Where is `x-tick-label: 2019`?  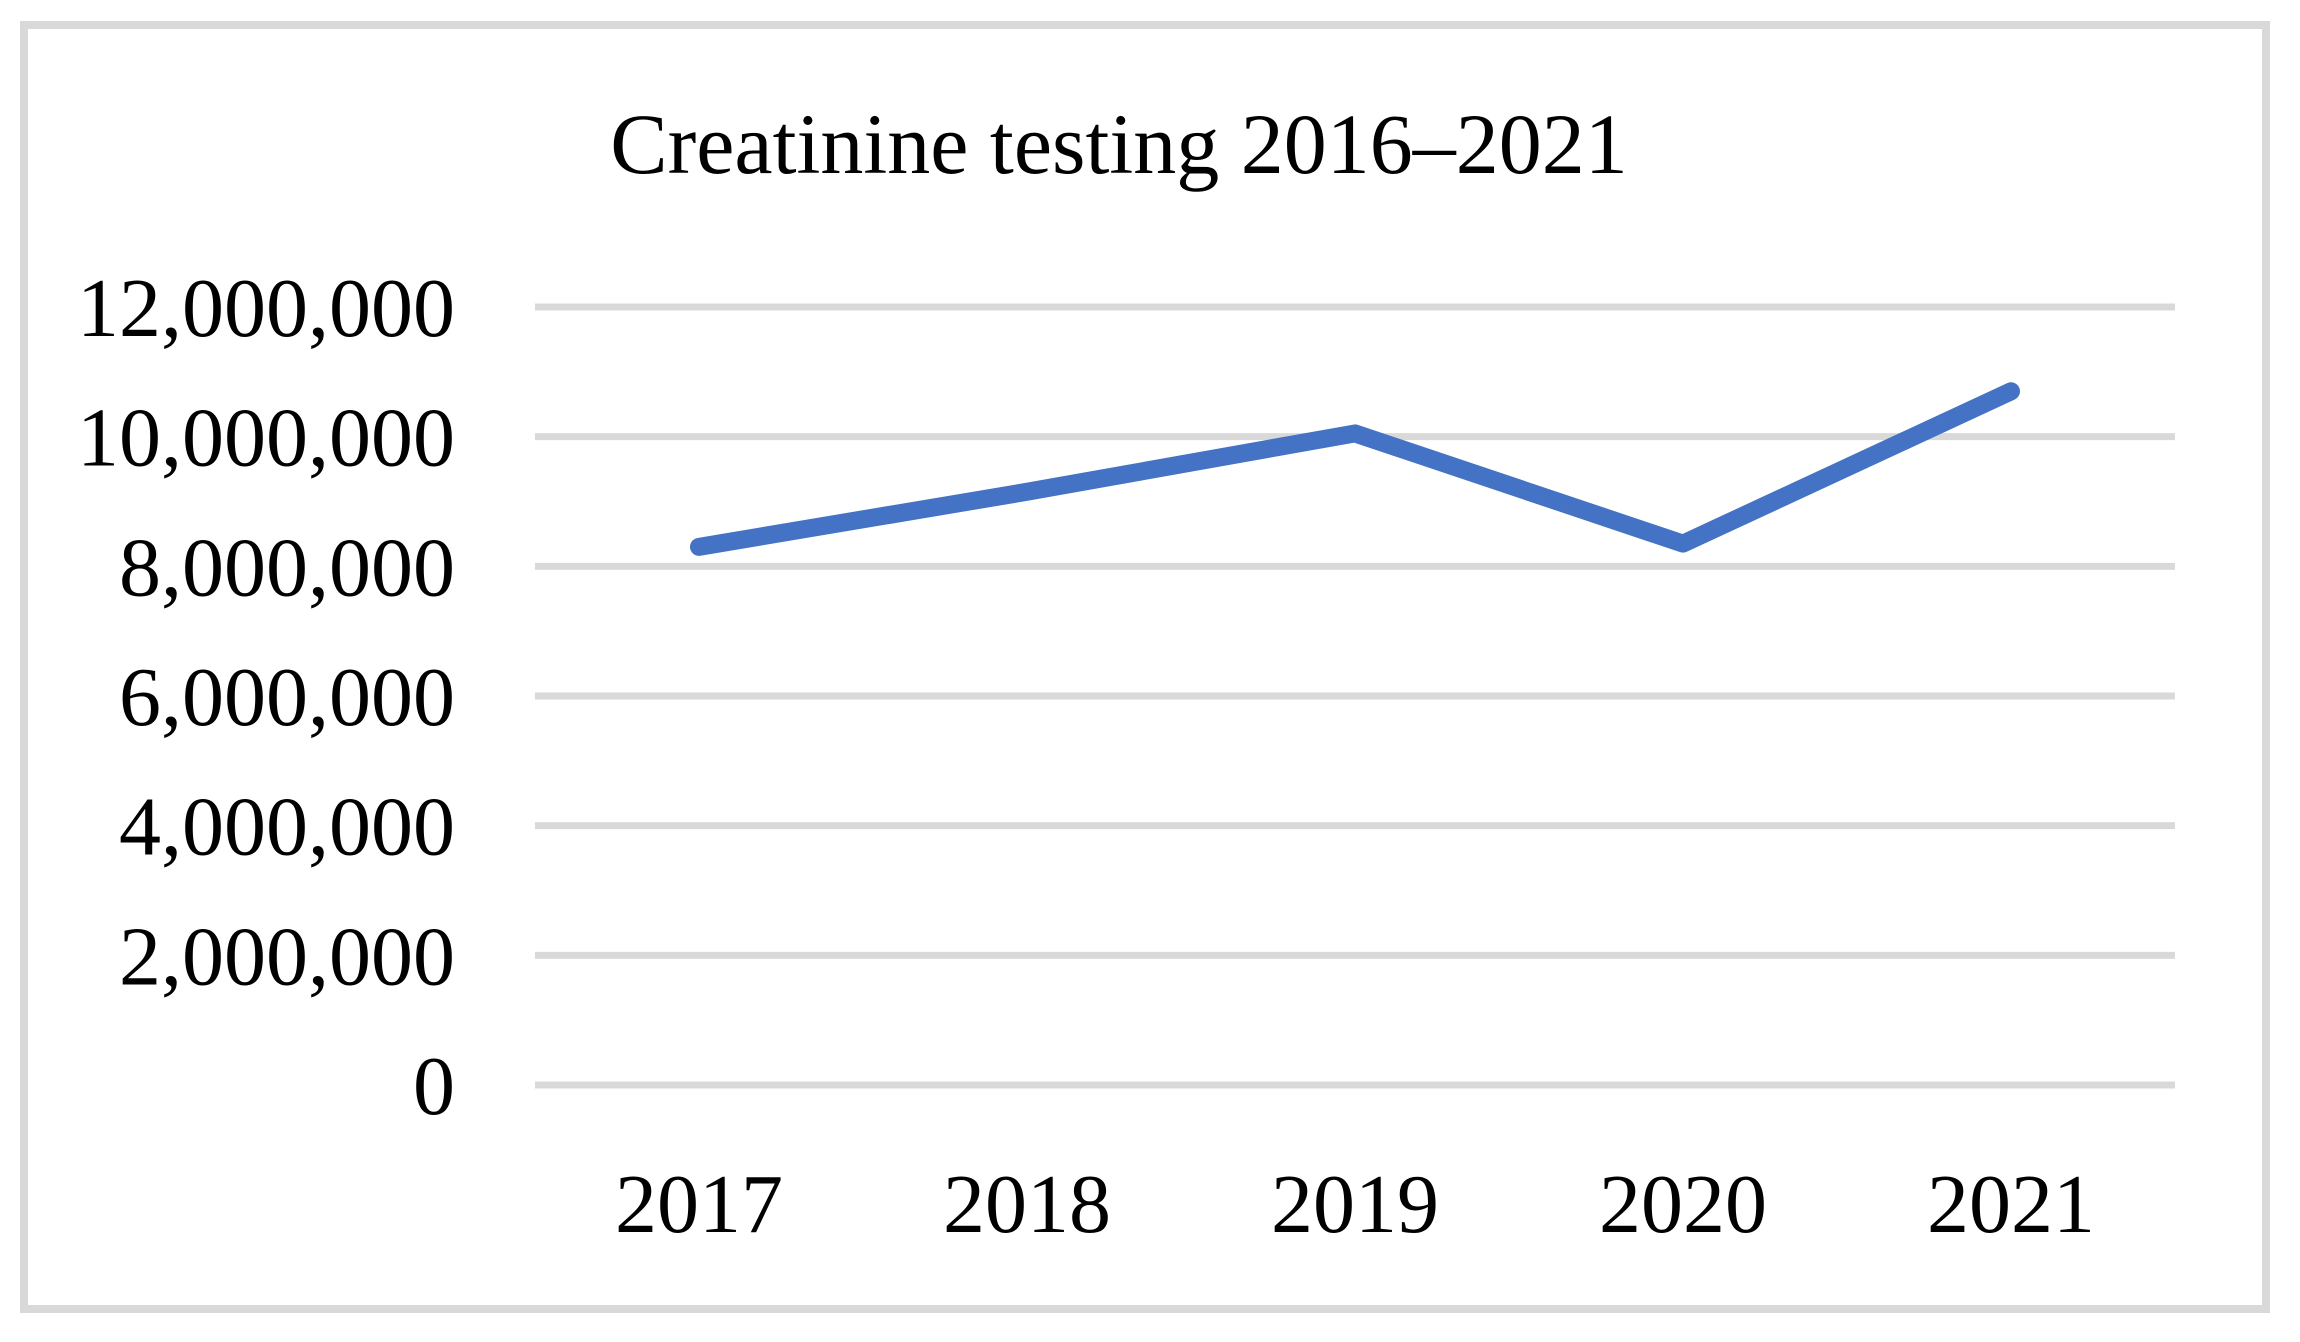
x-tick-label: 2019 is located at coordinates (1355, 1204).